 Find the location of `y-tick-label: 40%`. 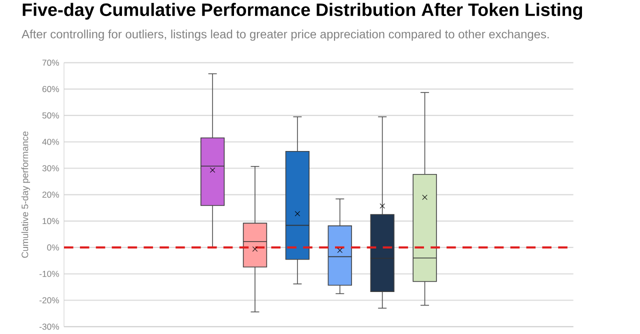

y-tick-label: 40% is located at coordinates (50, 141).